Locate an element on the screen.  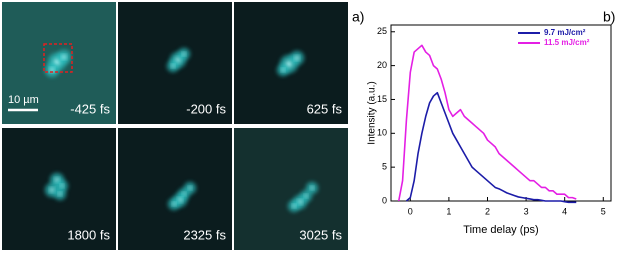
series-line is located at coordinates (491, 147).